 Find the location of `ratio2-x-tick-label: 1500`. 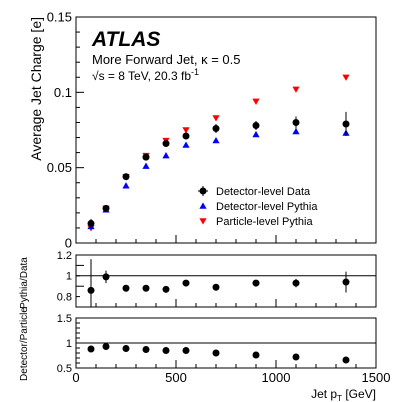

ratio2-x-tick-label: 1500 is located at coordinates (376, 377).